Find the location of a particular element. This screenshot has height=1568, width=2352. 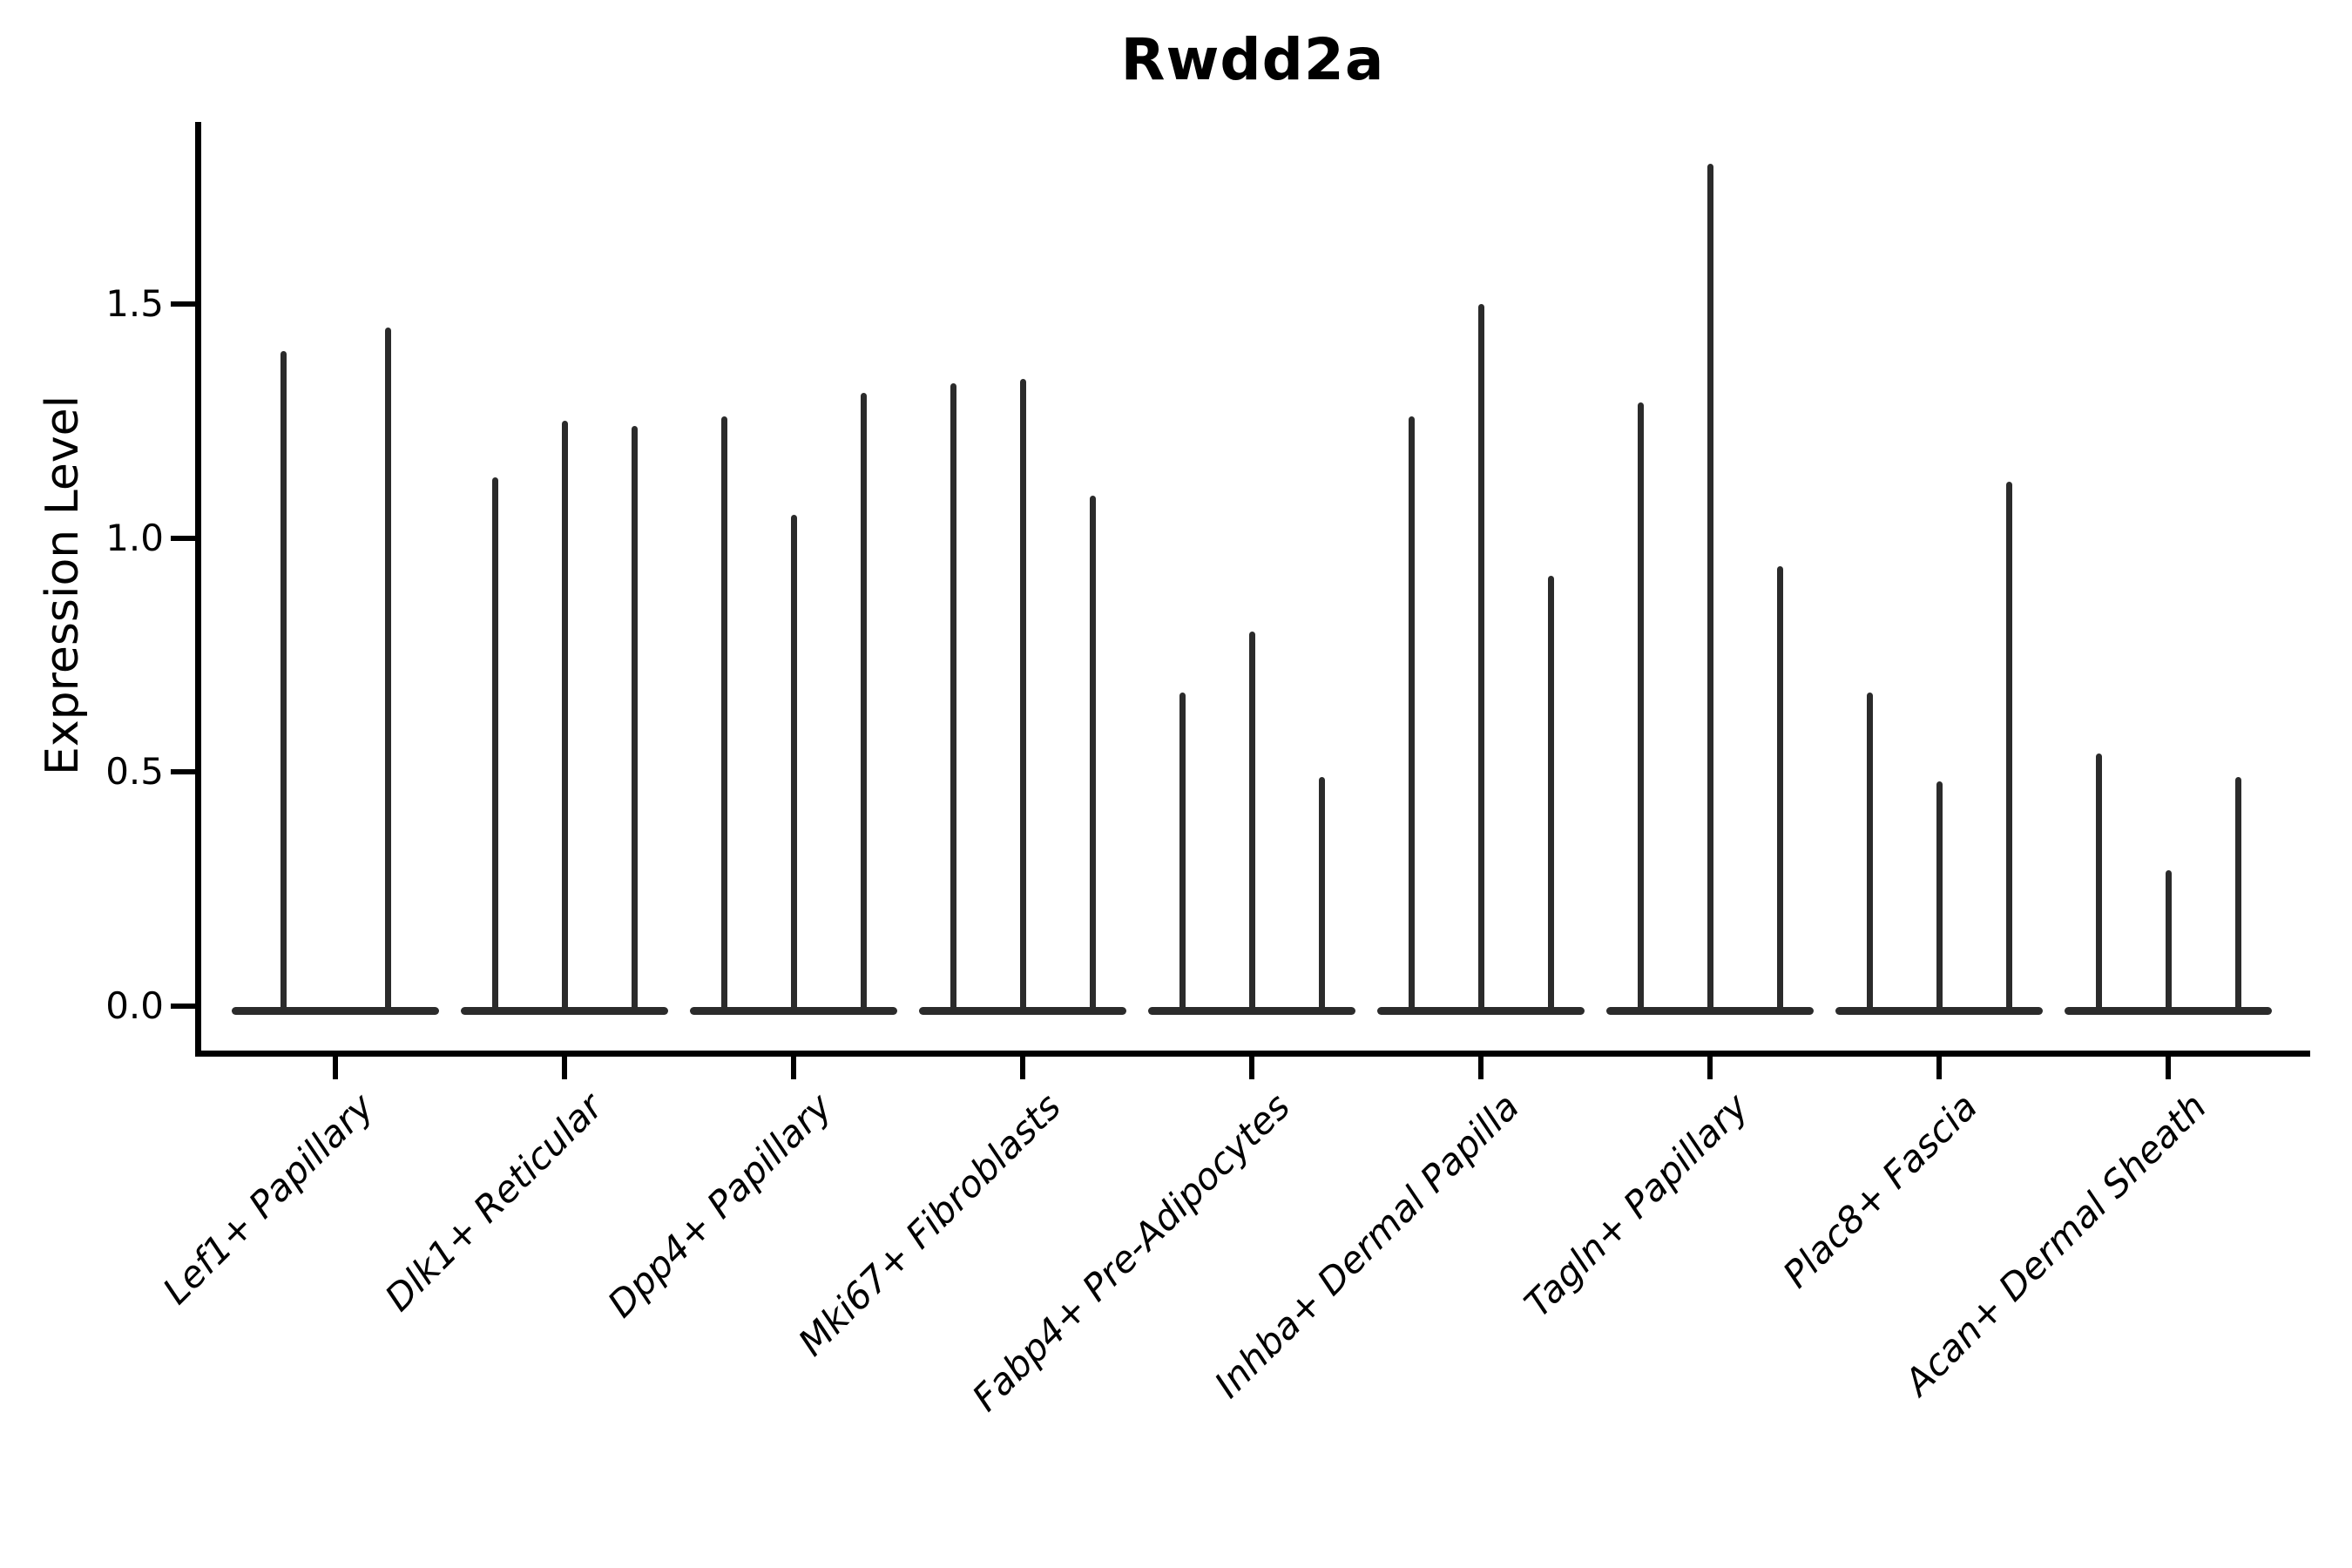

y-tick-label: 0.0 is located at coordinates (134, 1005).